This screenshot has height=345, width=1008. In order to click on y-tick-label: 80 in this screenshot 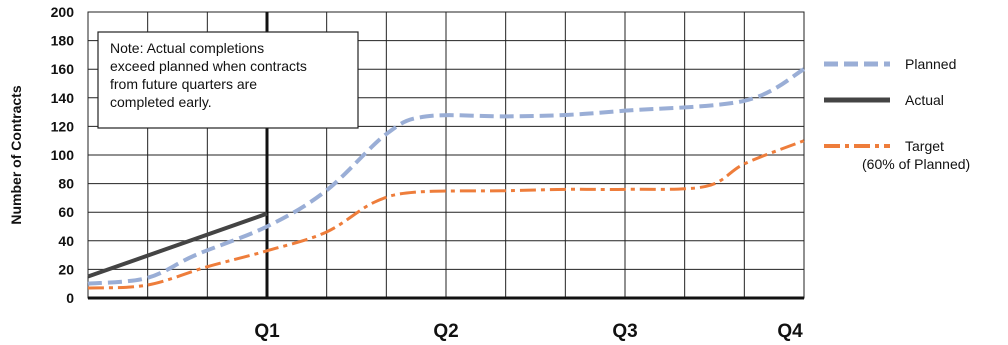, I will do `click(66, 184)`.